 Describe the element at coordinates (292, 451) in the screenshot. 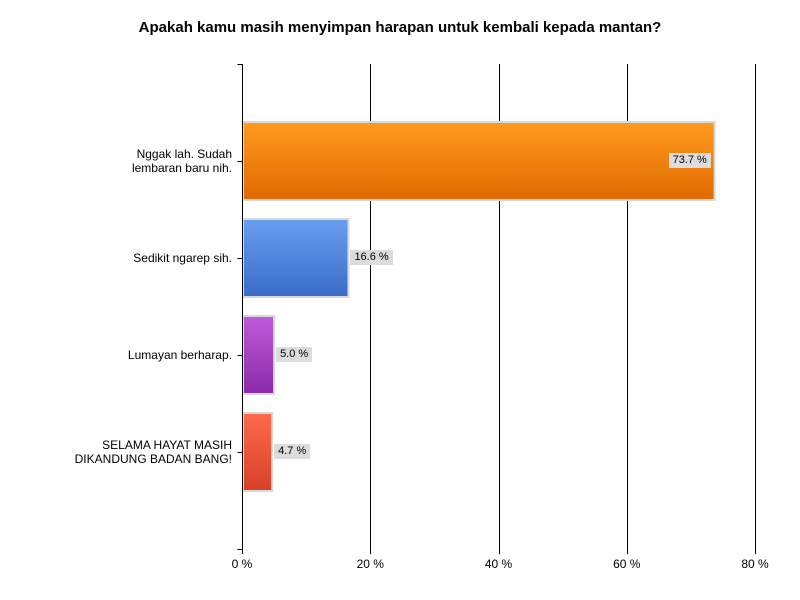

I see `value-label: 4.7 %` at that location.